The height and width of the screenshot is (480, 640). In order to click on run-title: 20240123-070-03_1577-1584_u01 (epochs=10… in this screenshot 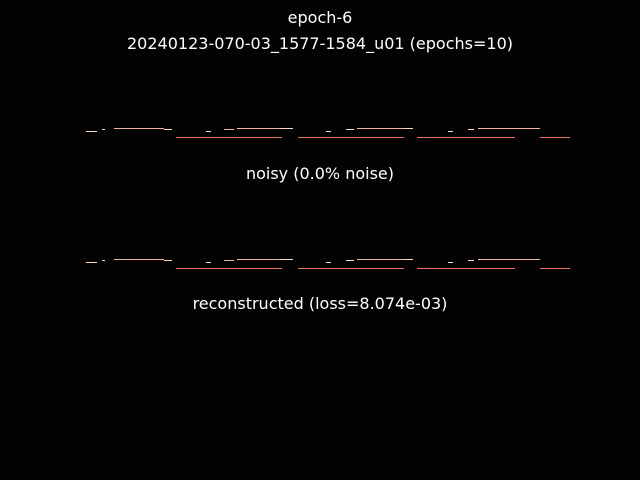, I will do `click(320, 43)`.